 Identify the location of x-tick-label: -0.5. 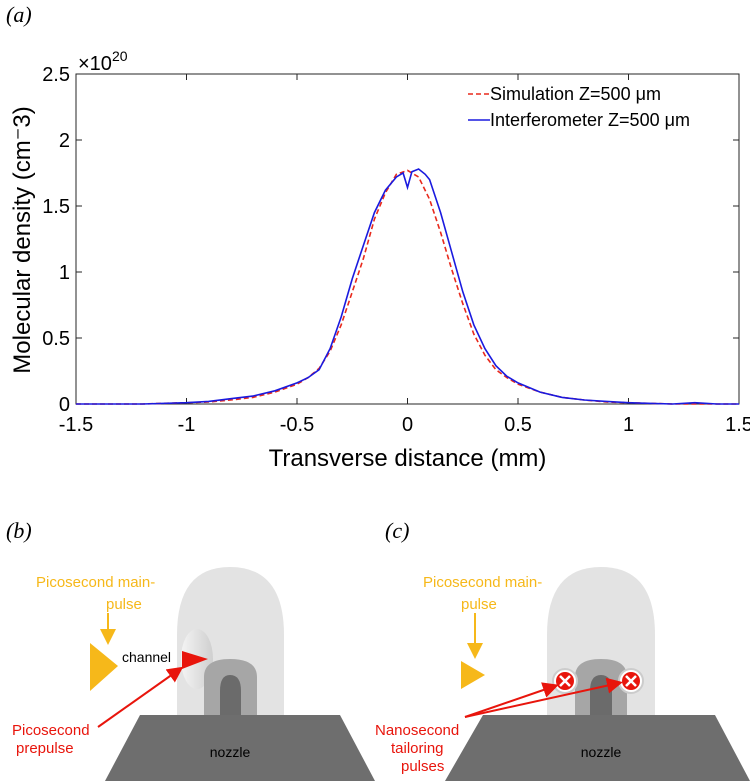
(297, 425).